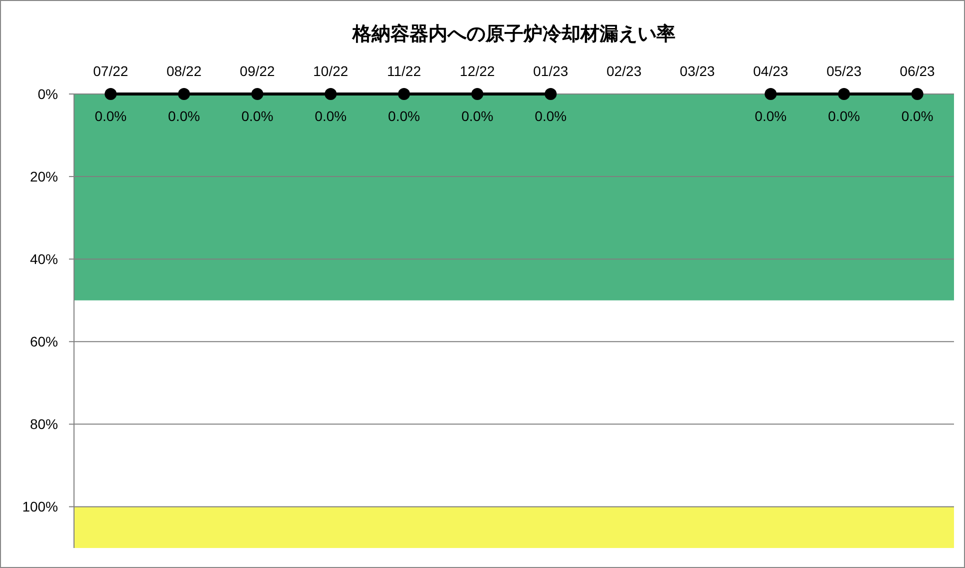 The height and width of the screenshot is (568, 965). Describe the element at coordinates (698, 71) in the screenshot. I see `x-tick-label: 03/23` at that location.